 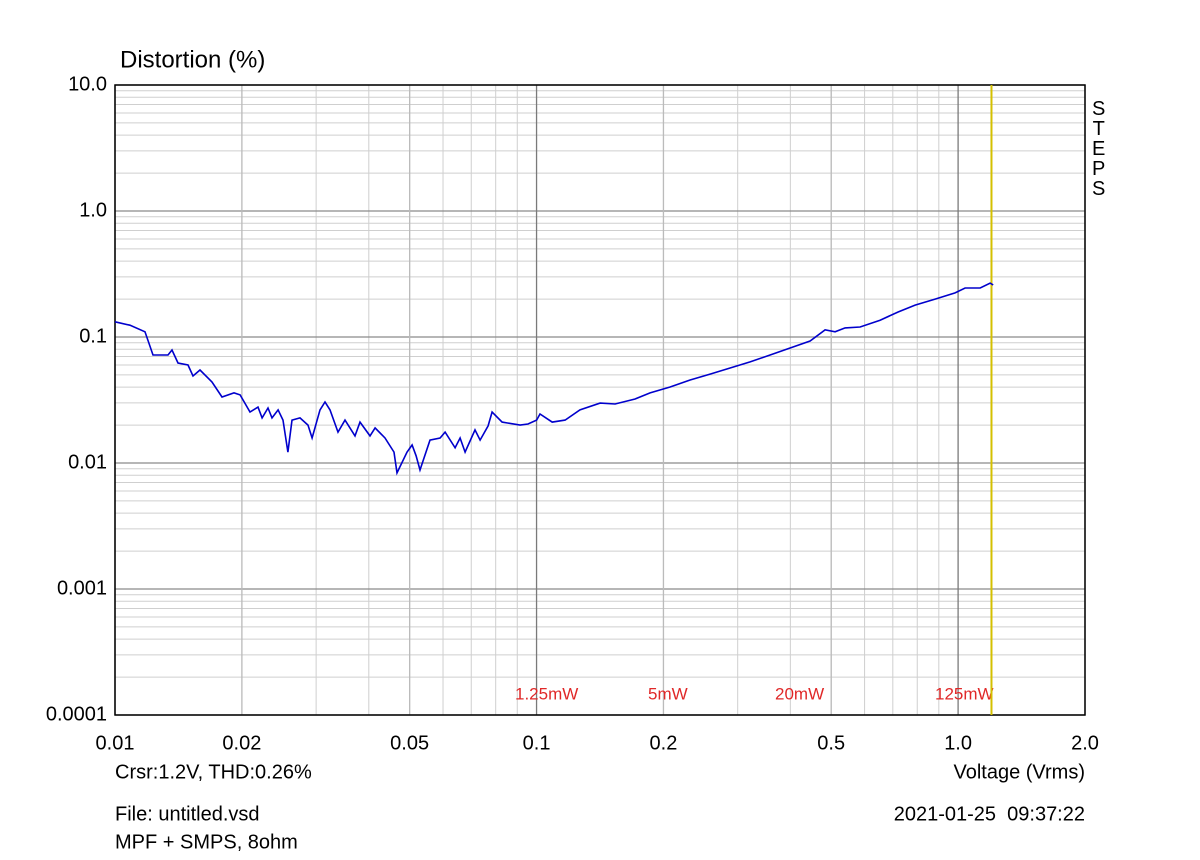 What do you see at coordinates (213, 772) in the screenshot?
I see `cursor-readout: Crsr:1.2V, THD:0.26%` at bounding box center [213, 772].